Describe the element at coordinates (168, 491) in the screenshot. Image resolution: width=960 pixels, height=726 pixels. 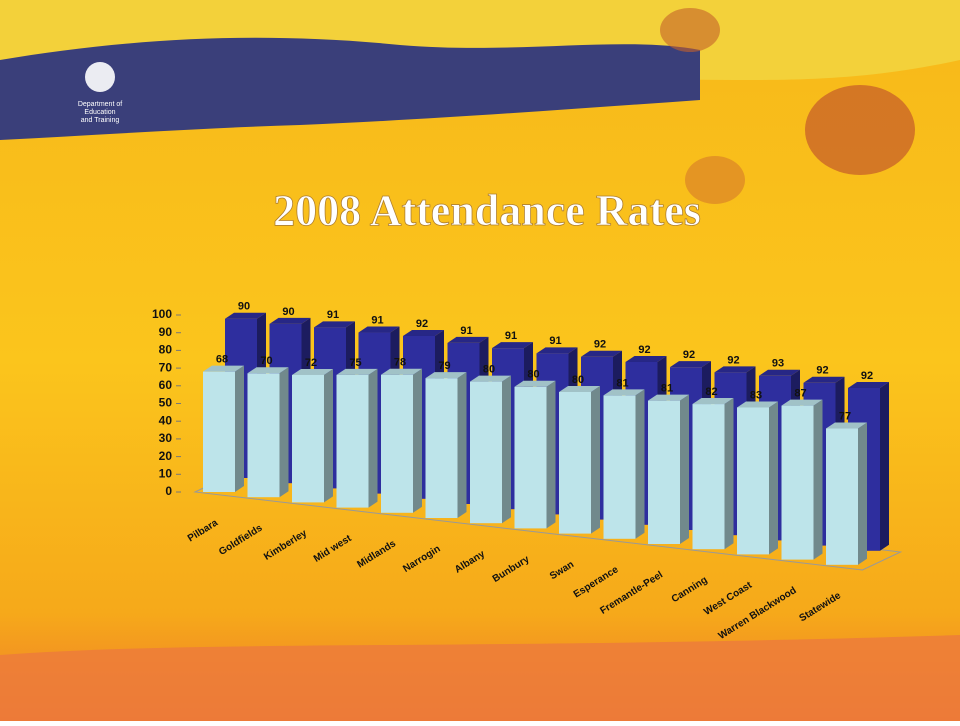
I see `y-tick-label: 0` at that location.